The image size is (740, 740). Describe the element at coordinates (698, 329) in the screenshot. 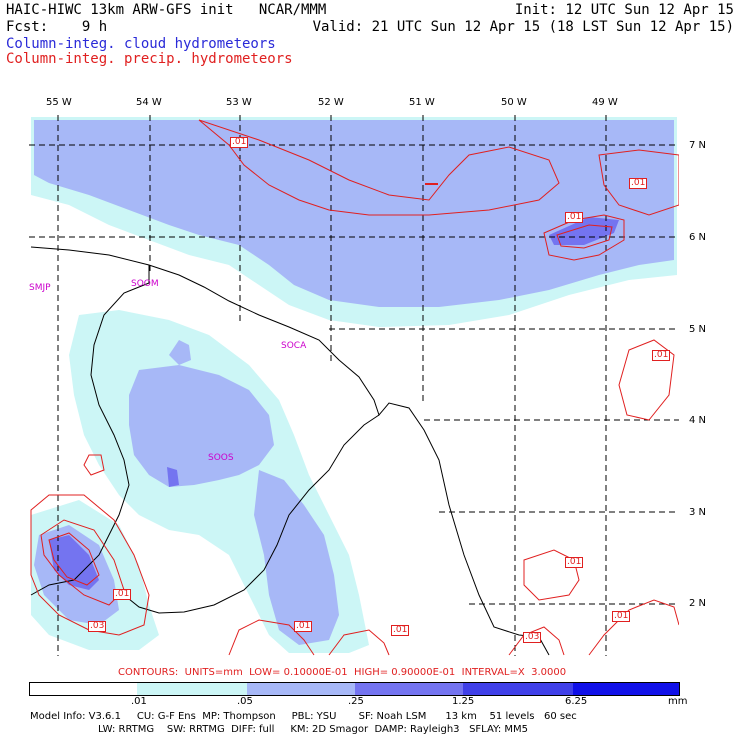

I see `lat-label-5n: 5 N` at that location.